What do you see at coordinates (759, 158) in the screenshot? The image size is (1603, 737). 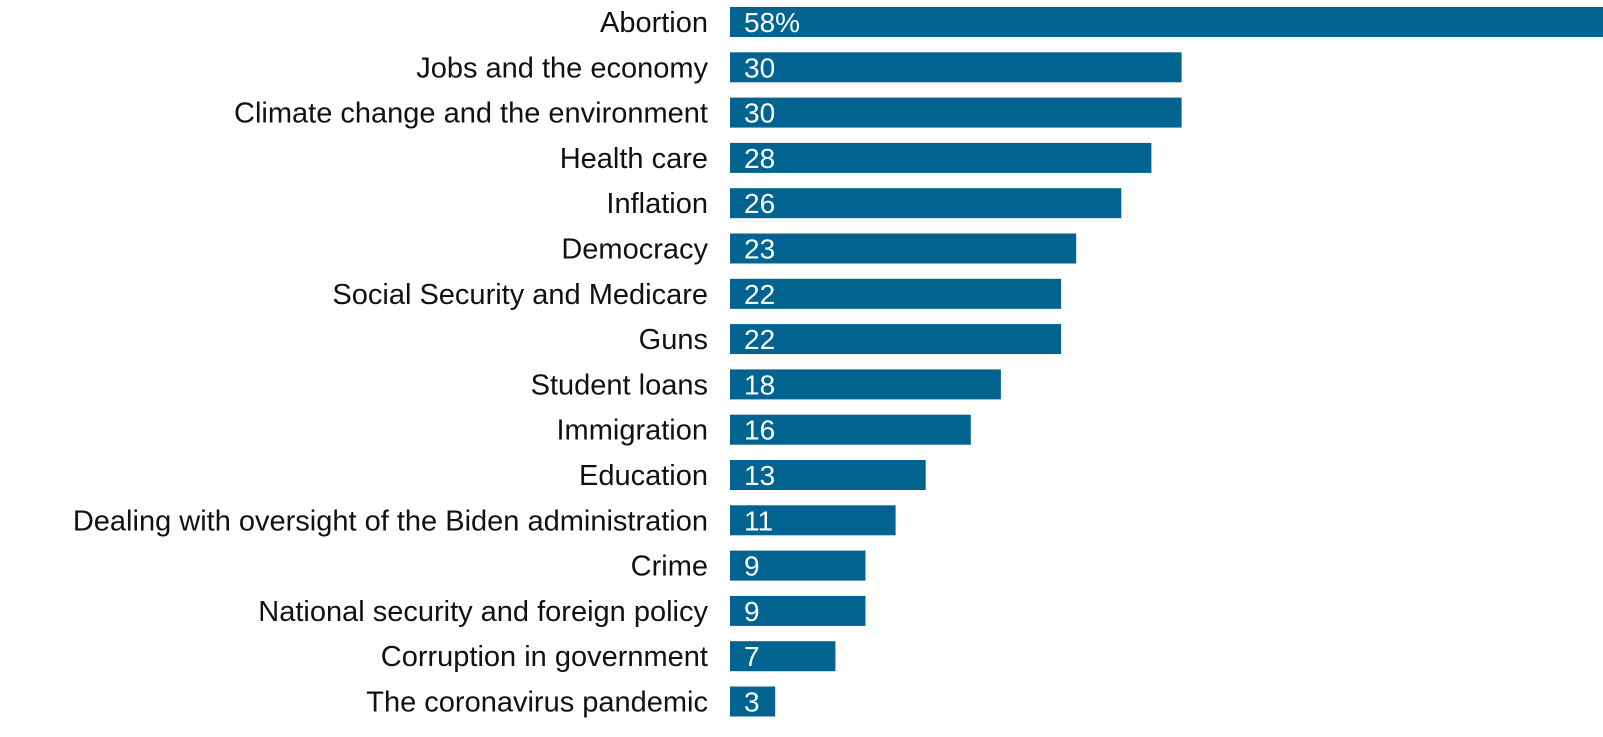 I see `value-label: 28` at bounding box center [759, 158].